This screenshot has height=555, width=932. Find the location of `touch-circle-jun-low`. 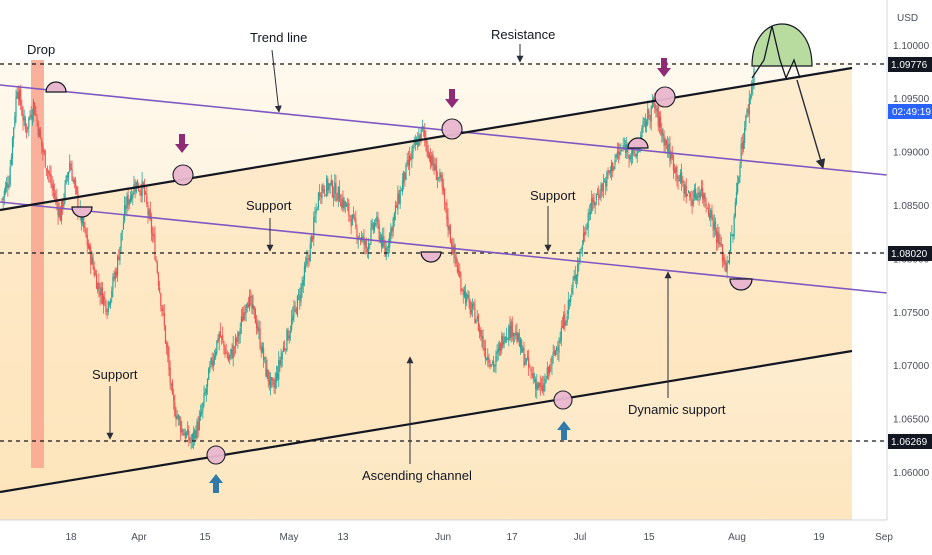

touch-circle-jun-low is located at coordinates (563, 400).